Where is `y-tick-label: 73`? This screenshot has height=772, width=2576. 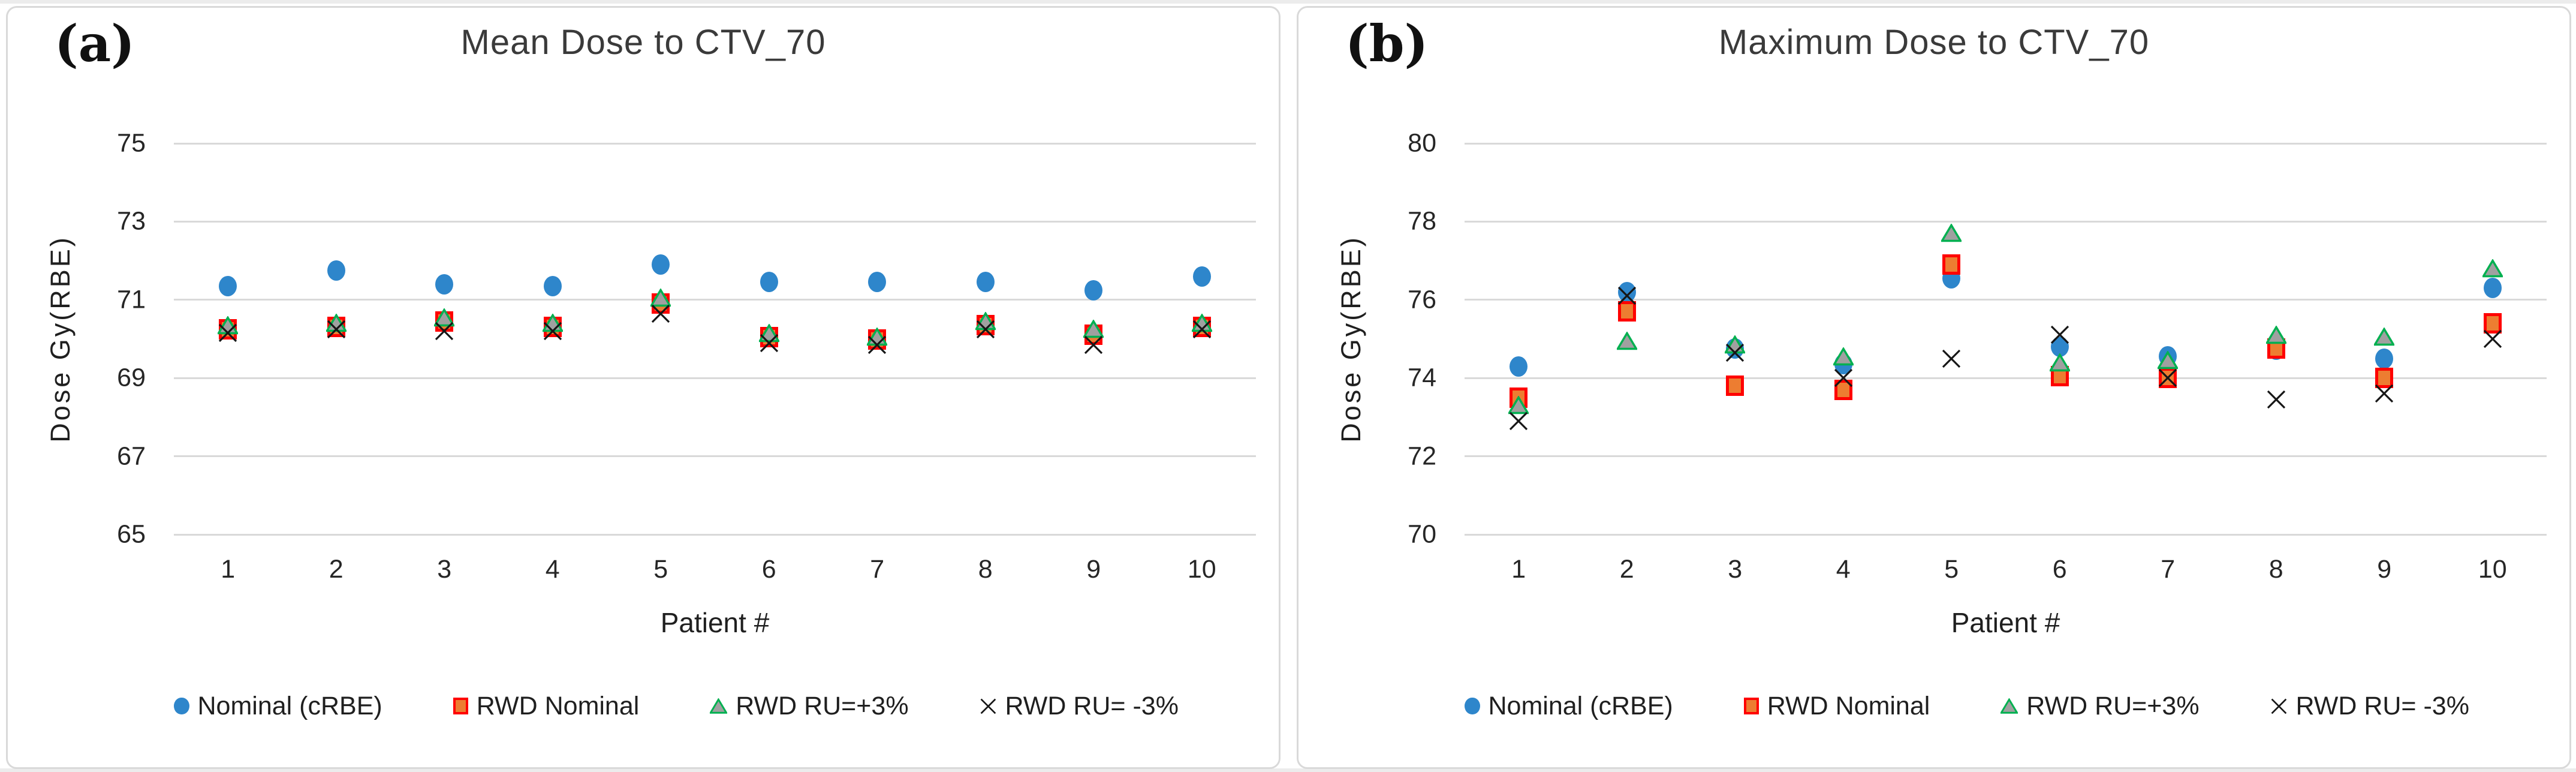 y-tick-label: 73 is located at coordinates (132, 221).